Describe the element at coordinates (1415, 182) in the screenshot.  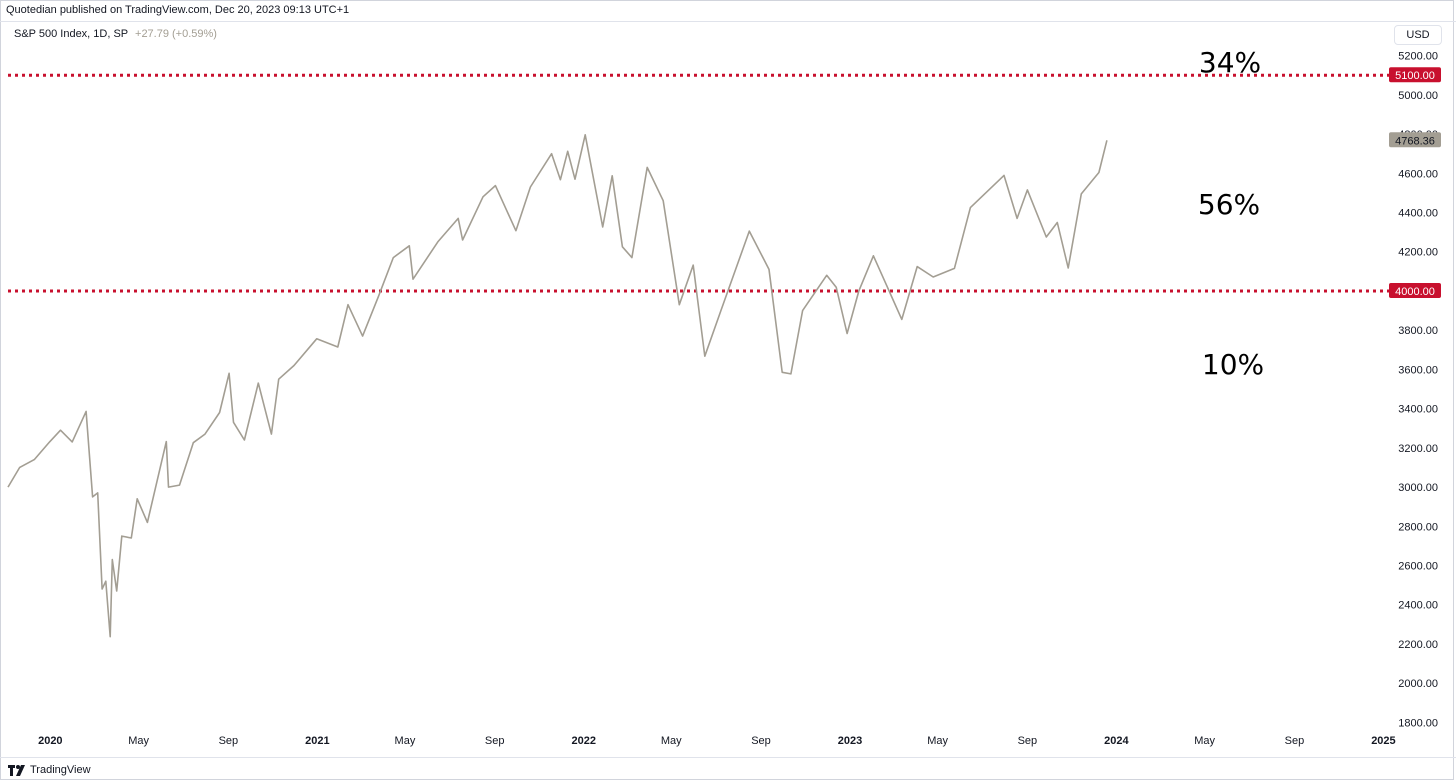
I see `price-axis-tags: 5100.00 4000.00 4768.36` at that location.